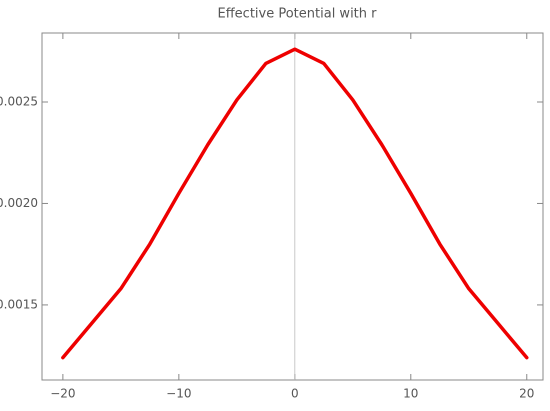 The height and width of the screenshot is (411, 550). What do you see at coordinates (298, 14) in the screenshot?
I see `chart-title: Effective Potential with r` at bounding box center [298, 14].